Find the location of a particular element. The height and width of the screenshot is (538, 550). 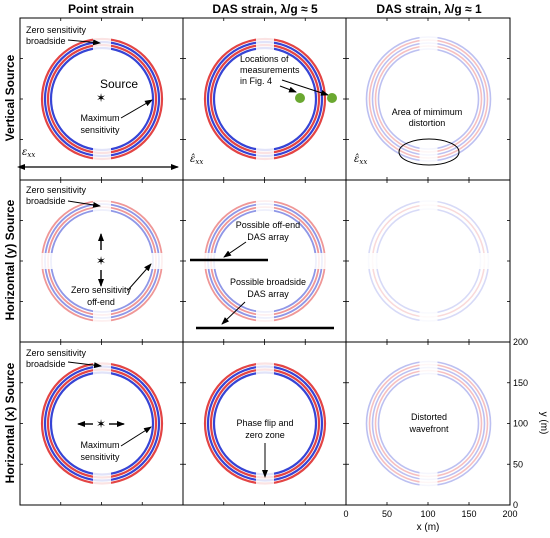

y-tick-label: 100 is located at coordinates (520, 424).